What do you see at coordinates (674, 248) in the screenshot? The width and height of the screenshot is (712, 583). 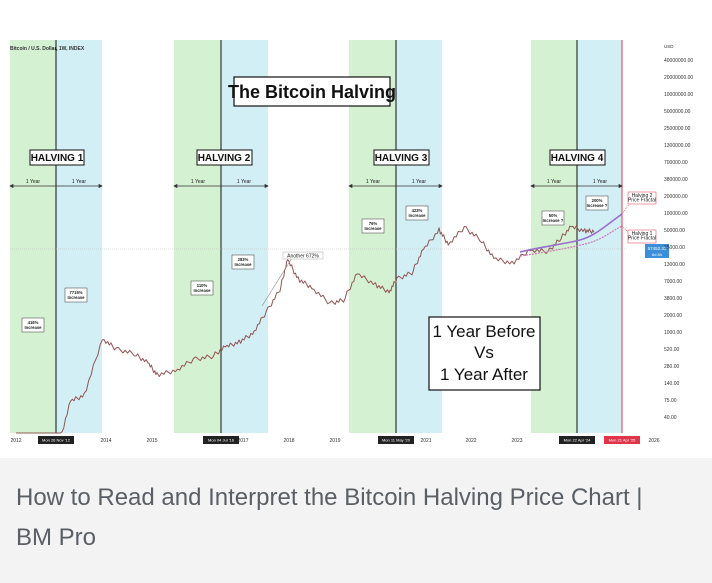 I see `y-tick-label: 25000.00` at bounding box center [674, 248].